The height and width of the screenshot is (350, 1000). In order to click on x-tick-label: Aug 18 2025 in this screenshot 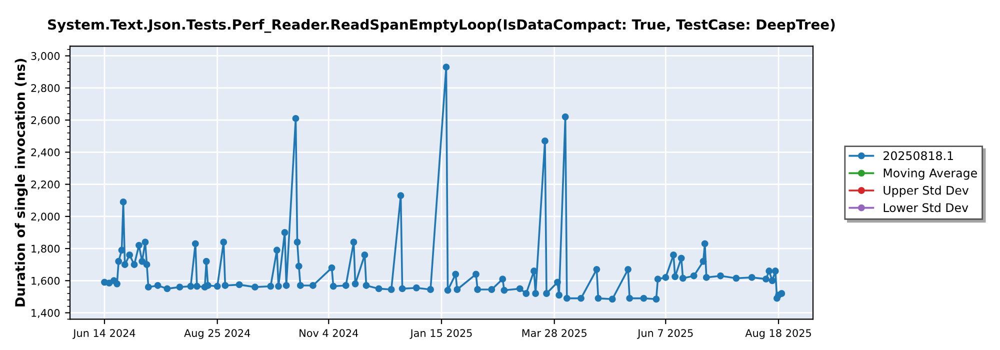, I will do `click(778, 334)`.